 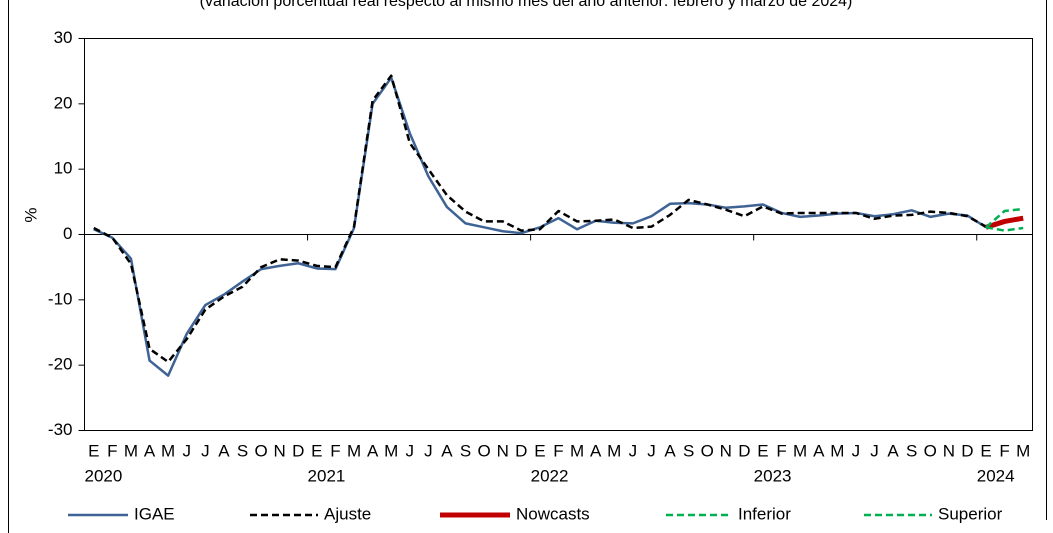 I want to click on y-tick-label: 30, so click(x=63, y=37).